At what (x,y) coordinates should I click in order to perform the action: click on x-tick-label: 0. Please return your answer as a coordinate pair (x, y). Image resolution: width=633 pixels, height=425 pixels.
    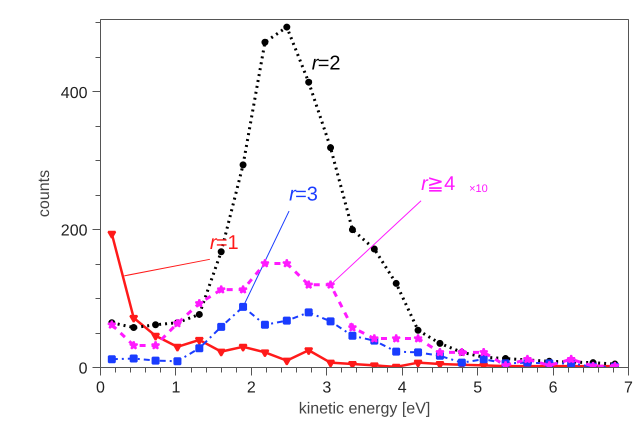
    Looking at the image, I should click on (101, 388).